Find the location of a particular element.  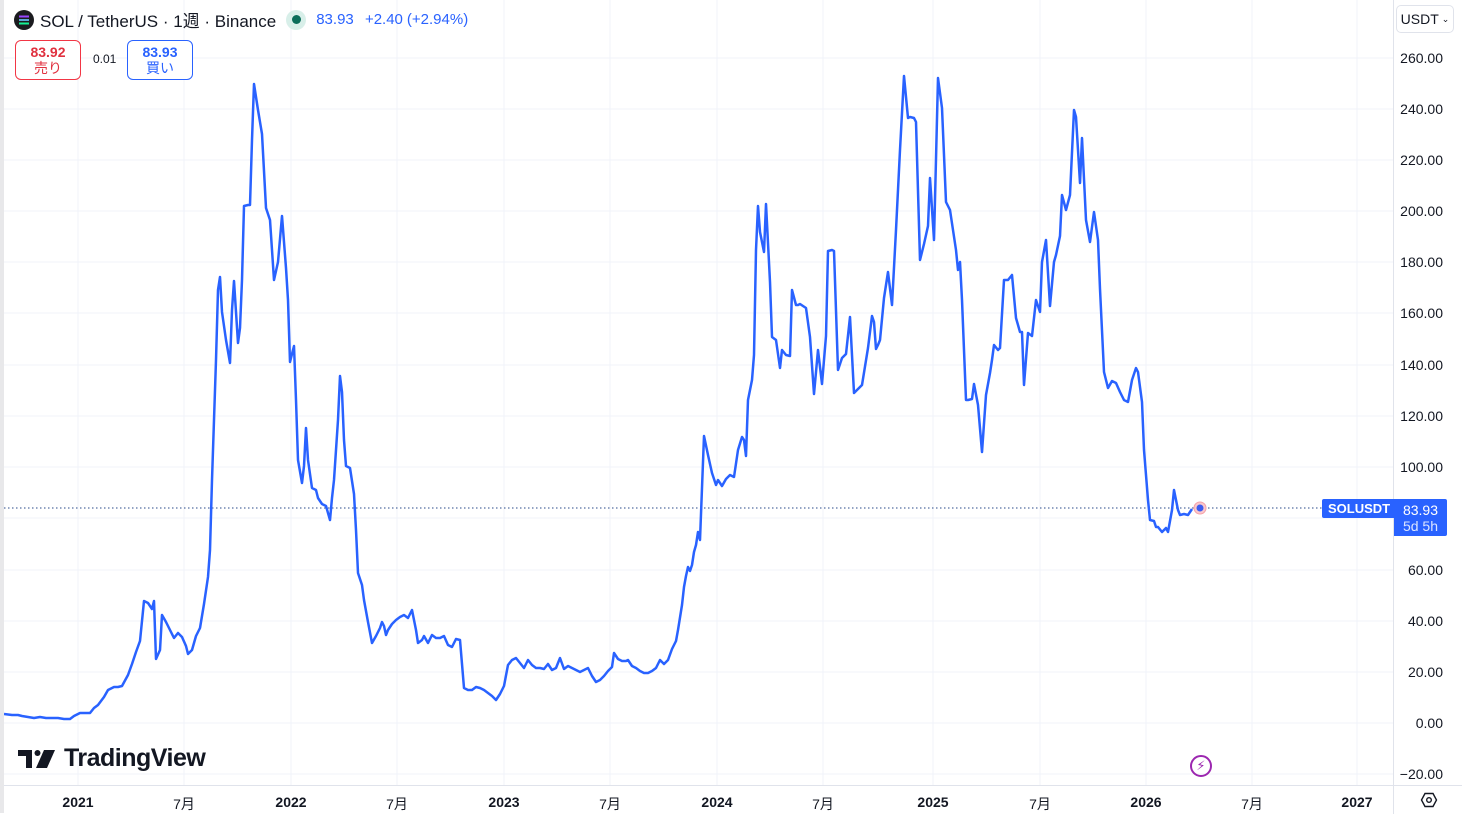

y-tick: 60.00 is located at coordinates (1425, 570).